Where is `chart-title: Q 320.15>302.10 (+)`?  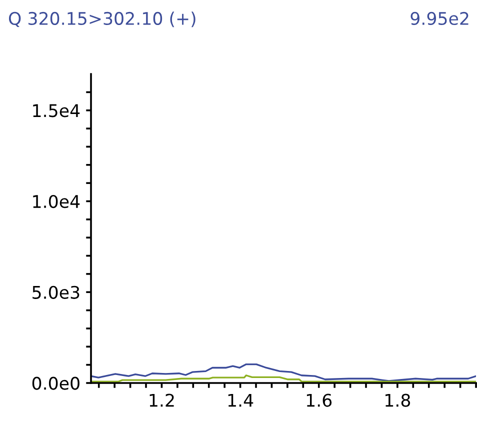 chart-title: Q 320.15>302.10 (+) is located at coordinates (102, 20).